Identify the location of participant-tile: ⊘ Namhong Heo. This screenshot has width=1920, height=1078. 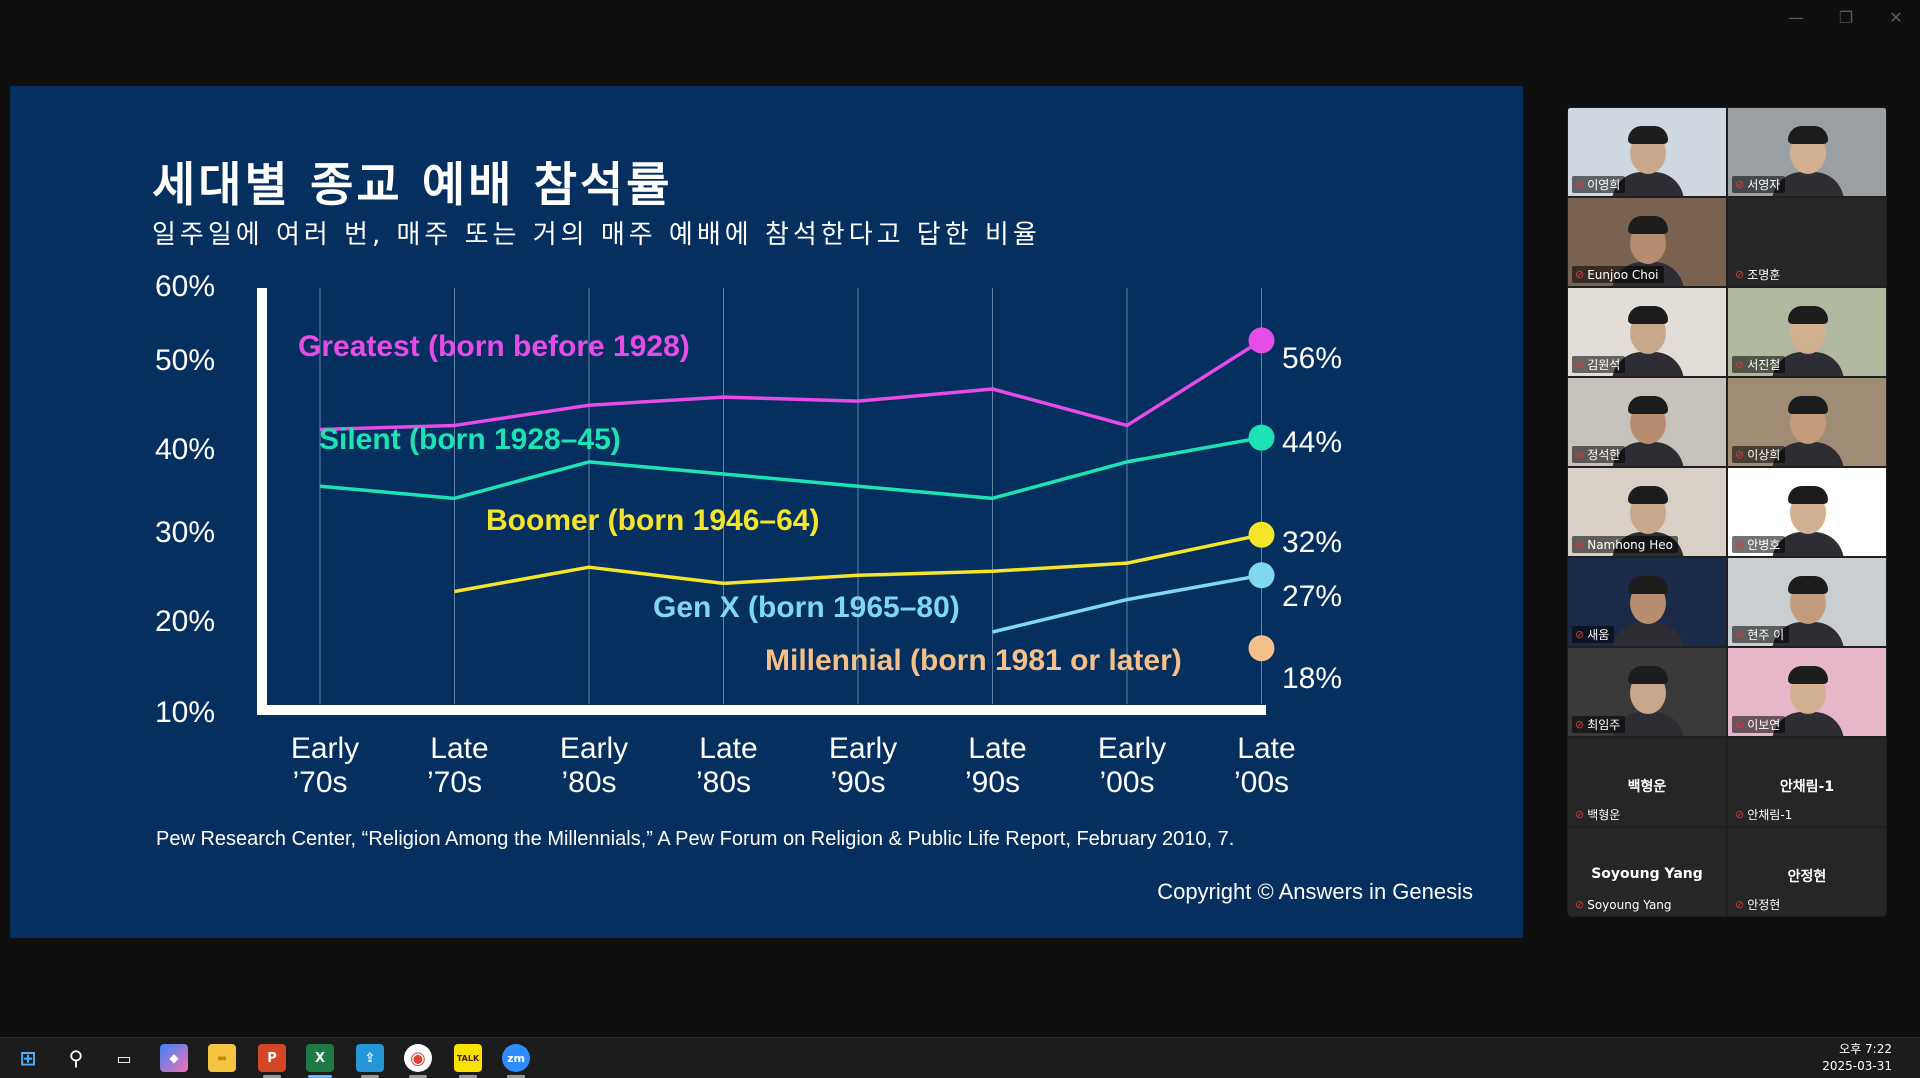
(1647, 512).